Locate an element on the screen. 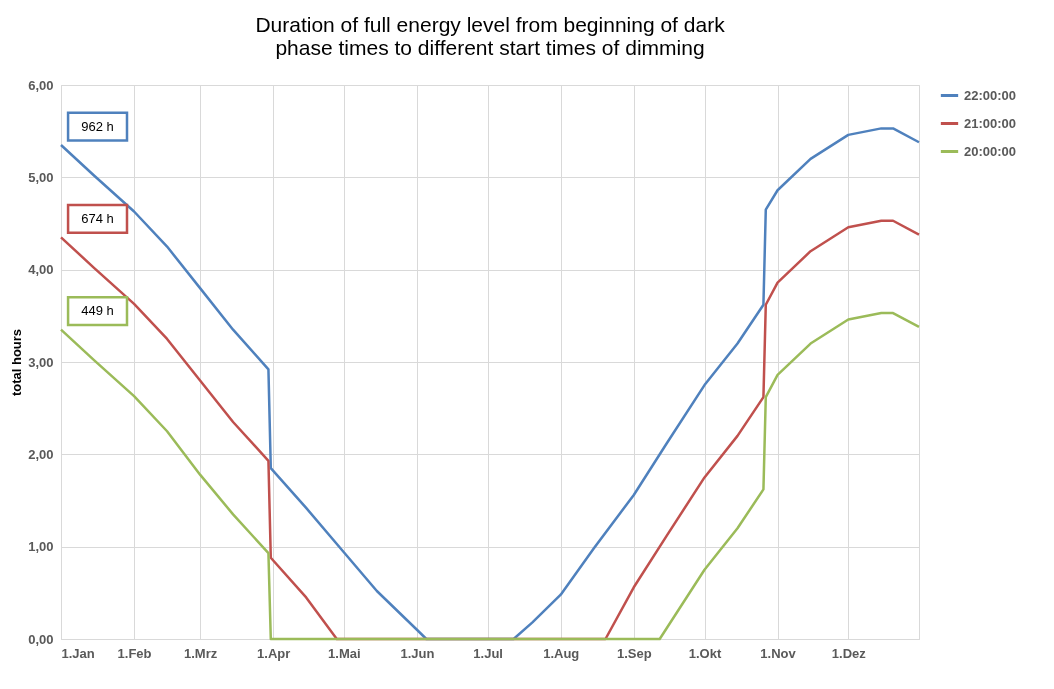 The width and height of the screenshot is (1054, 689). x-tick-label: 1.Sep is located at coordinates (634, 653).